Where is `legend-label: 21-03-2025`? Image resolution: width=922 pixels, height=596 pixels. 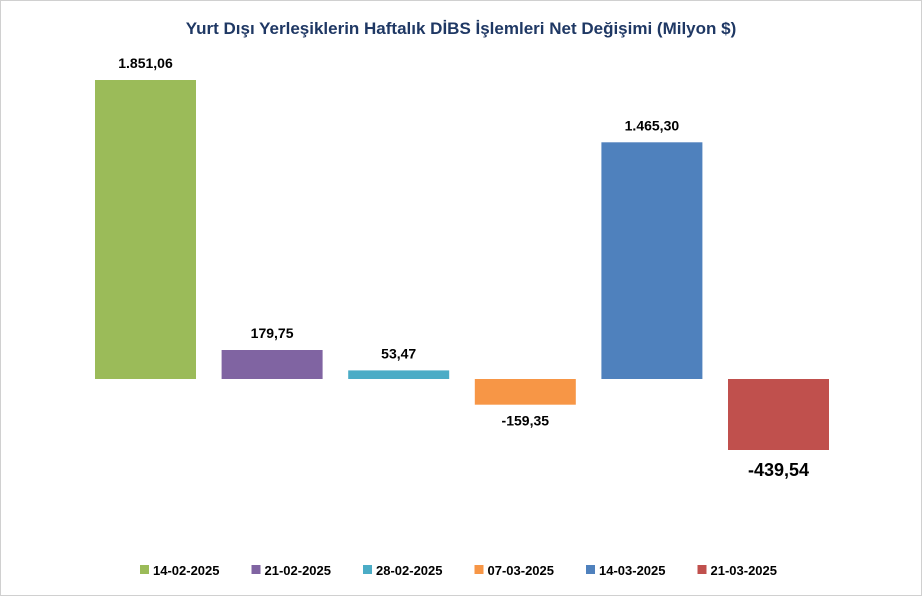 legend-label: 21-03-2025 is located at coordinates (744, 570).